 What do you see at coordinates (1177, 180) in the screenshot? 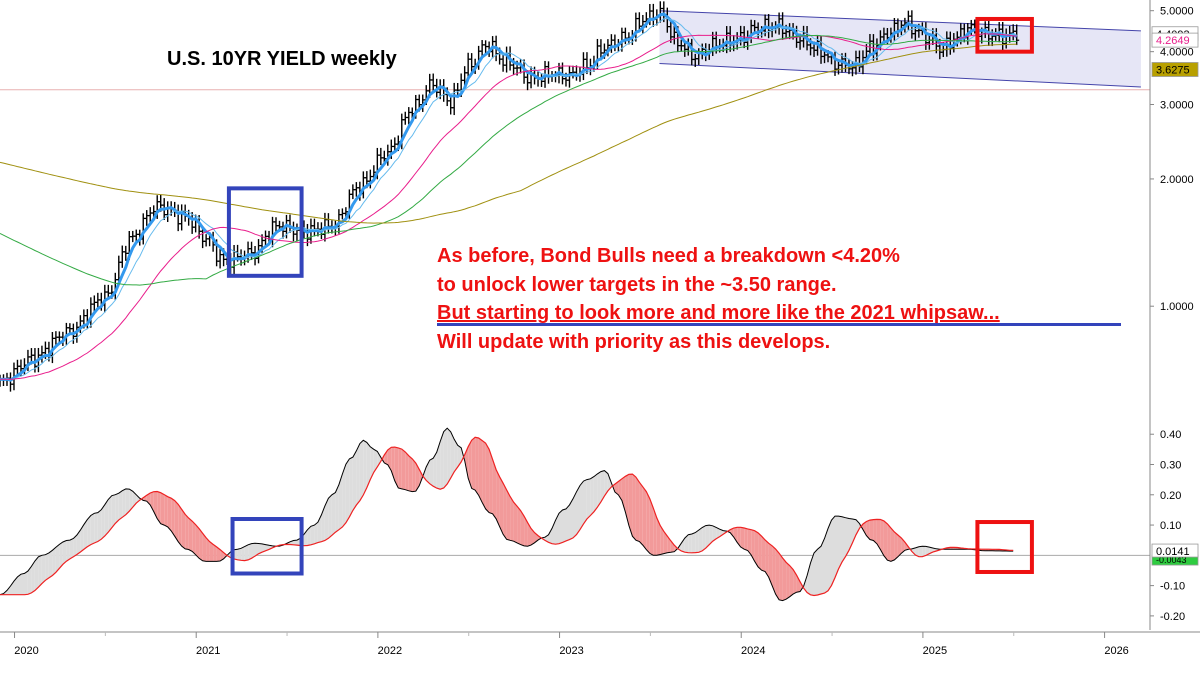
I see `y-tick-label: 2.0000` at bounding box center [1177, 180].